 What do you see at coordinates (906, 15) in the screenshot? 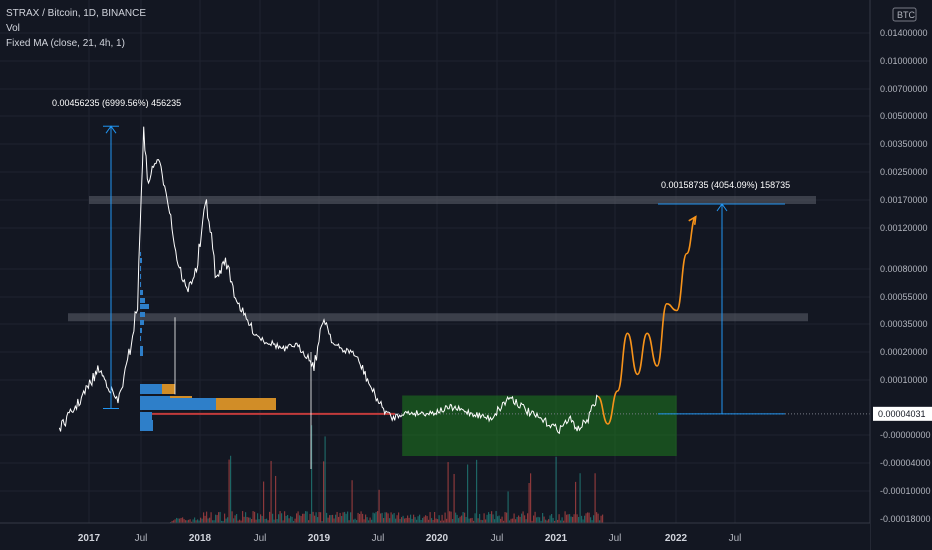
I see `currency-label: BTC` at bounding box center [906, 15].